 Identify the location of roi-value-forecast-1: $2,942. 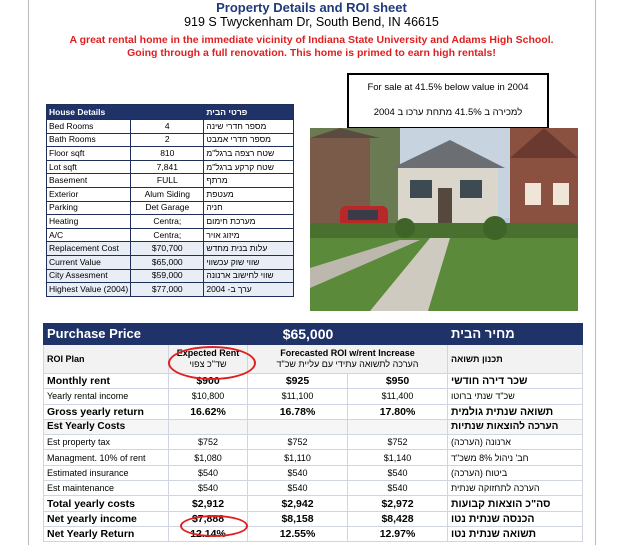
(297, 503).